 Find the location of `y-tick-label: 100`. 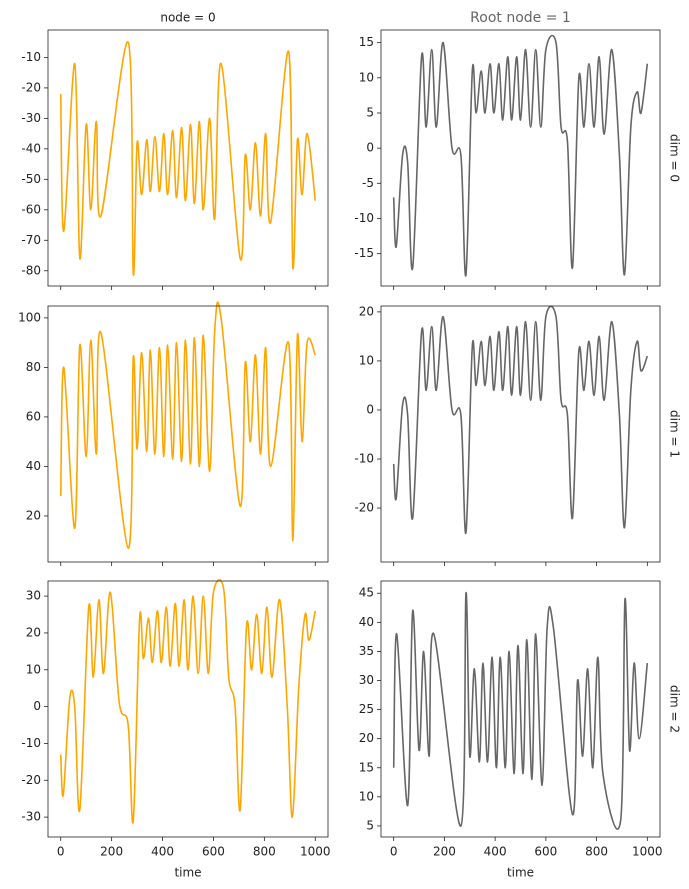

y-tick-label: 100 is located at coordinates (29, 317).